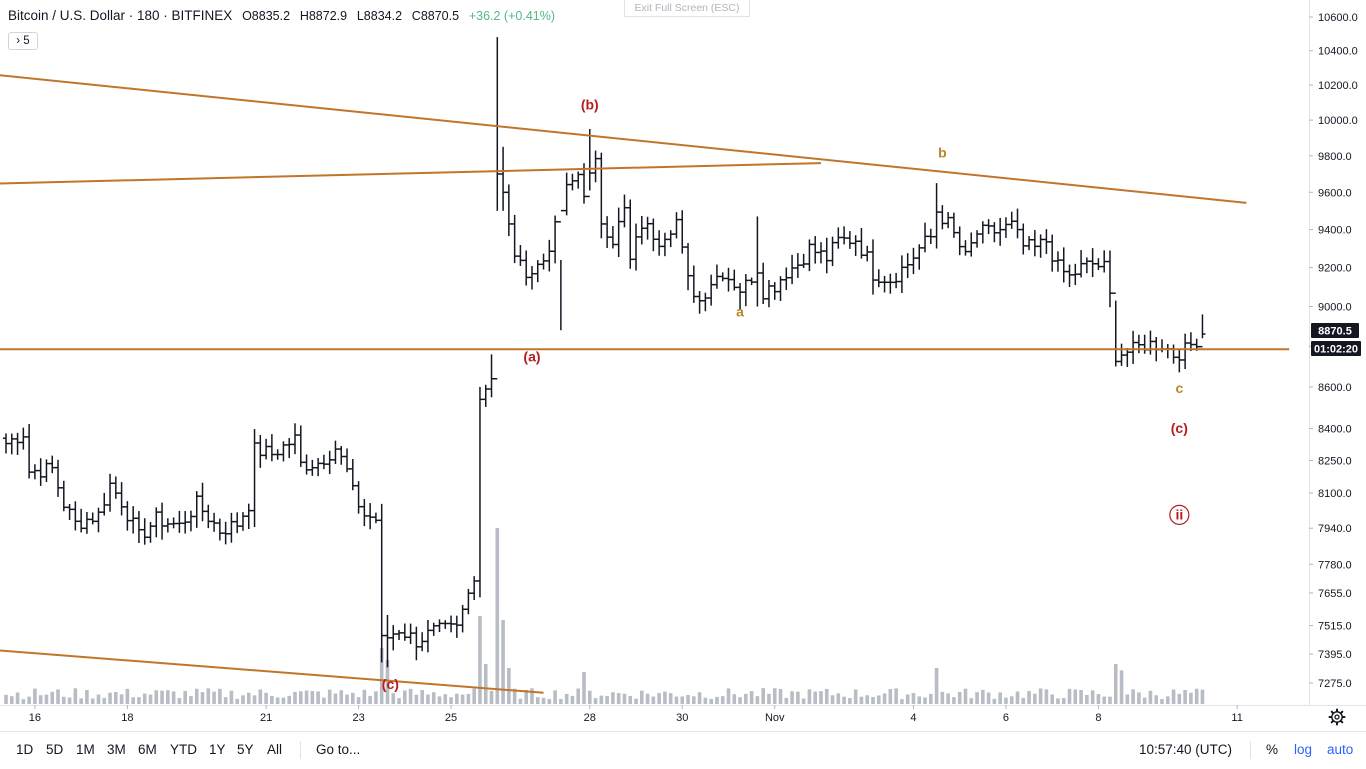  I want to click on exit-fullscreen-button: Exit Full Screen (ESC), so click(687, 8).